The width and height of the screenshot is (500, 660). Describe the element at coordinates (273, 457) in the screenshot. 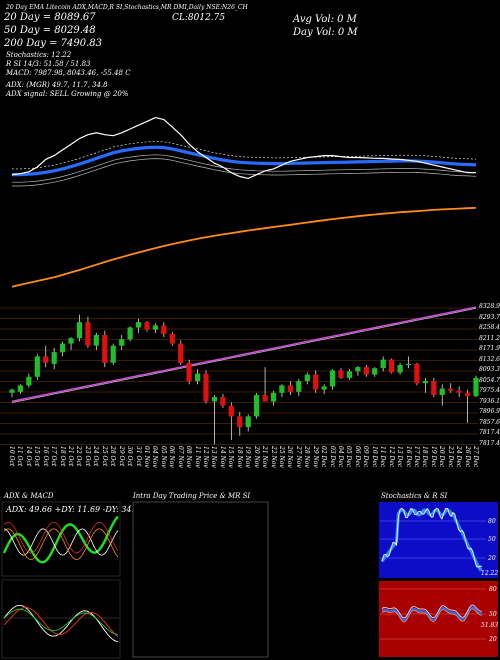

I see `date-tick-label: 22 Nov` at that location.